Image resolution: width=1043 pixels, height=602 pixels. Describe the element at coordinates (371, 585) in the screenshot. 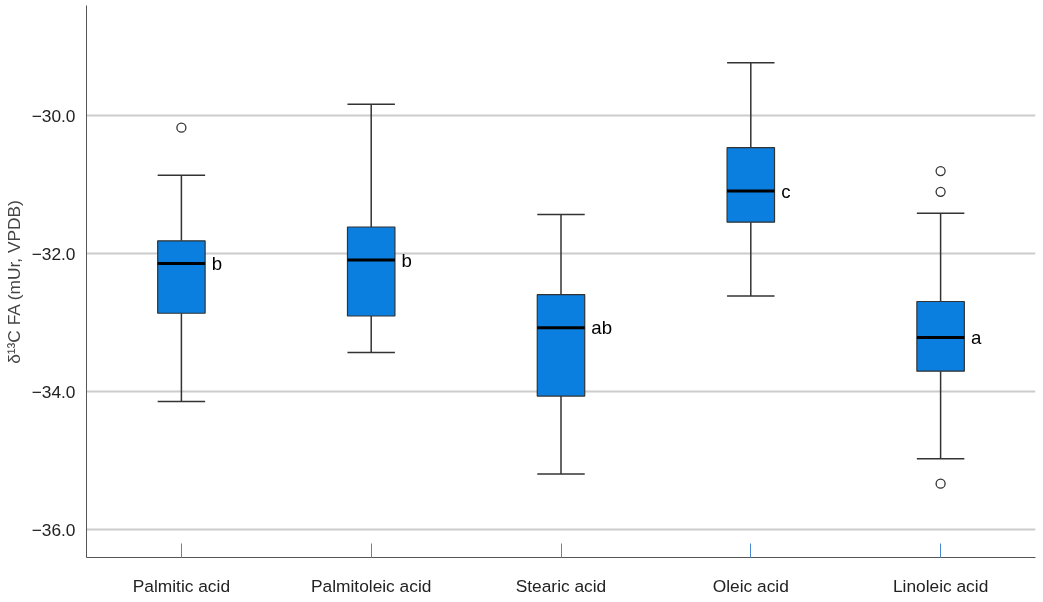

I see `x-tick-label: Palmitoleic acid` at that location.